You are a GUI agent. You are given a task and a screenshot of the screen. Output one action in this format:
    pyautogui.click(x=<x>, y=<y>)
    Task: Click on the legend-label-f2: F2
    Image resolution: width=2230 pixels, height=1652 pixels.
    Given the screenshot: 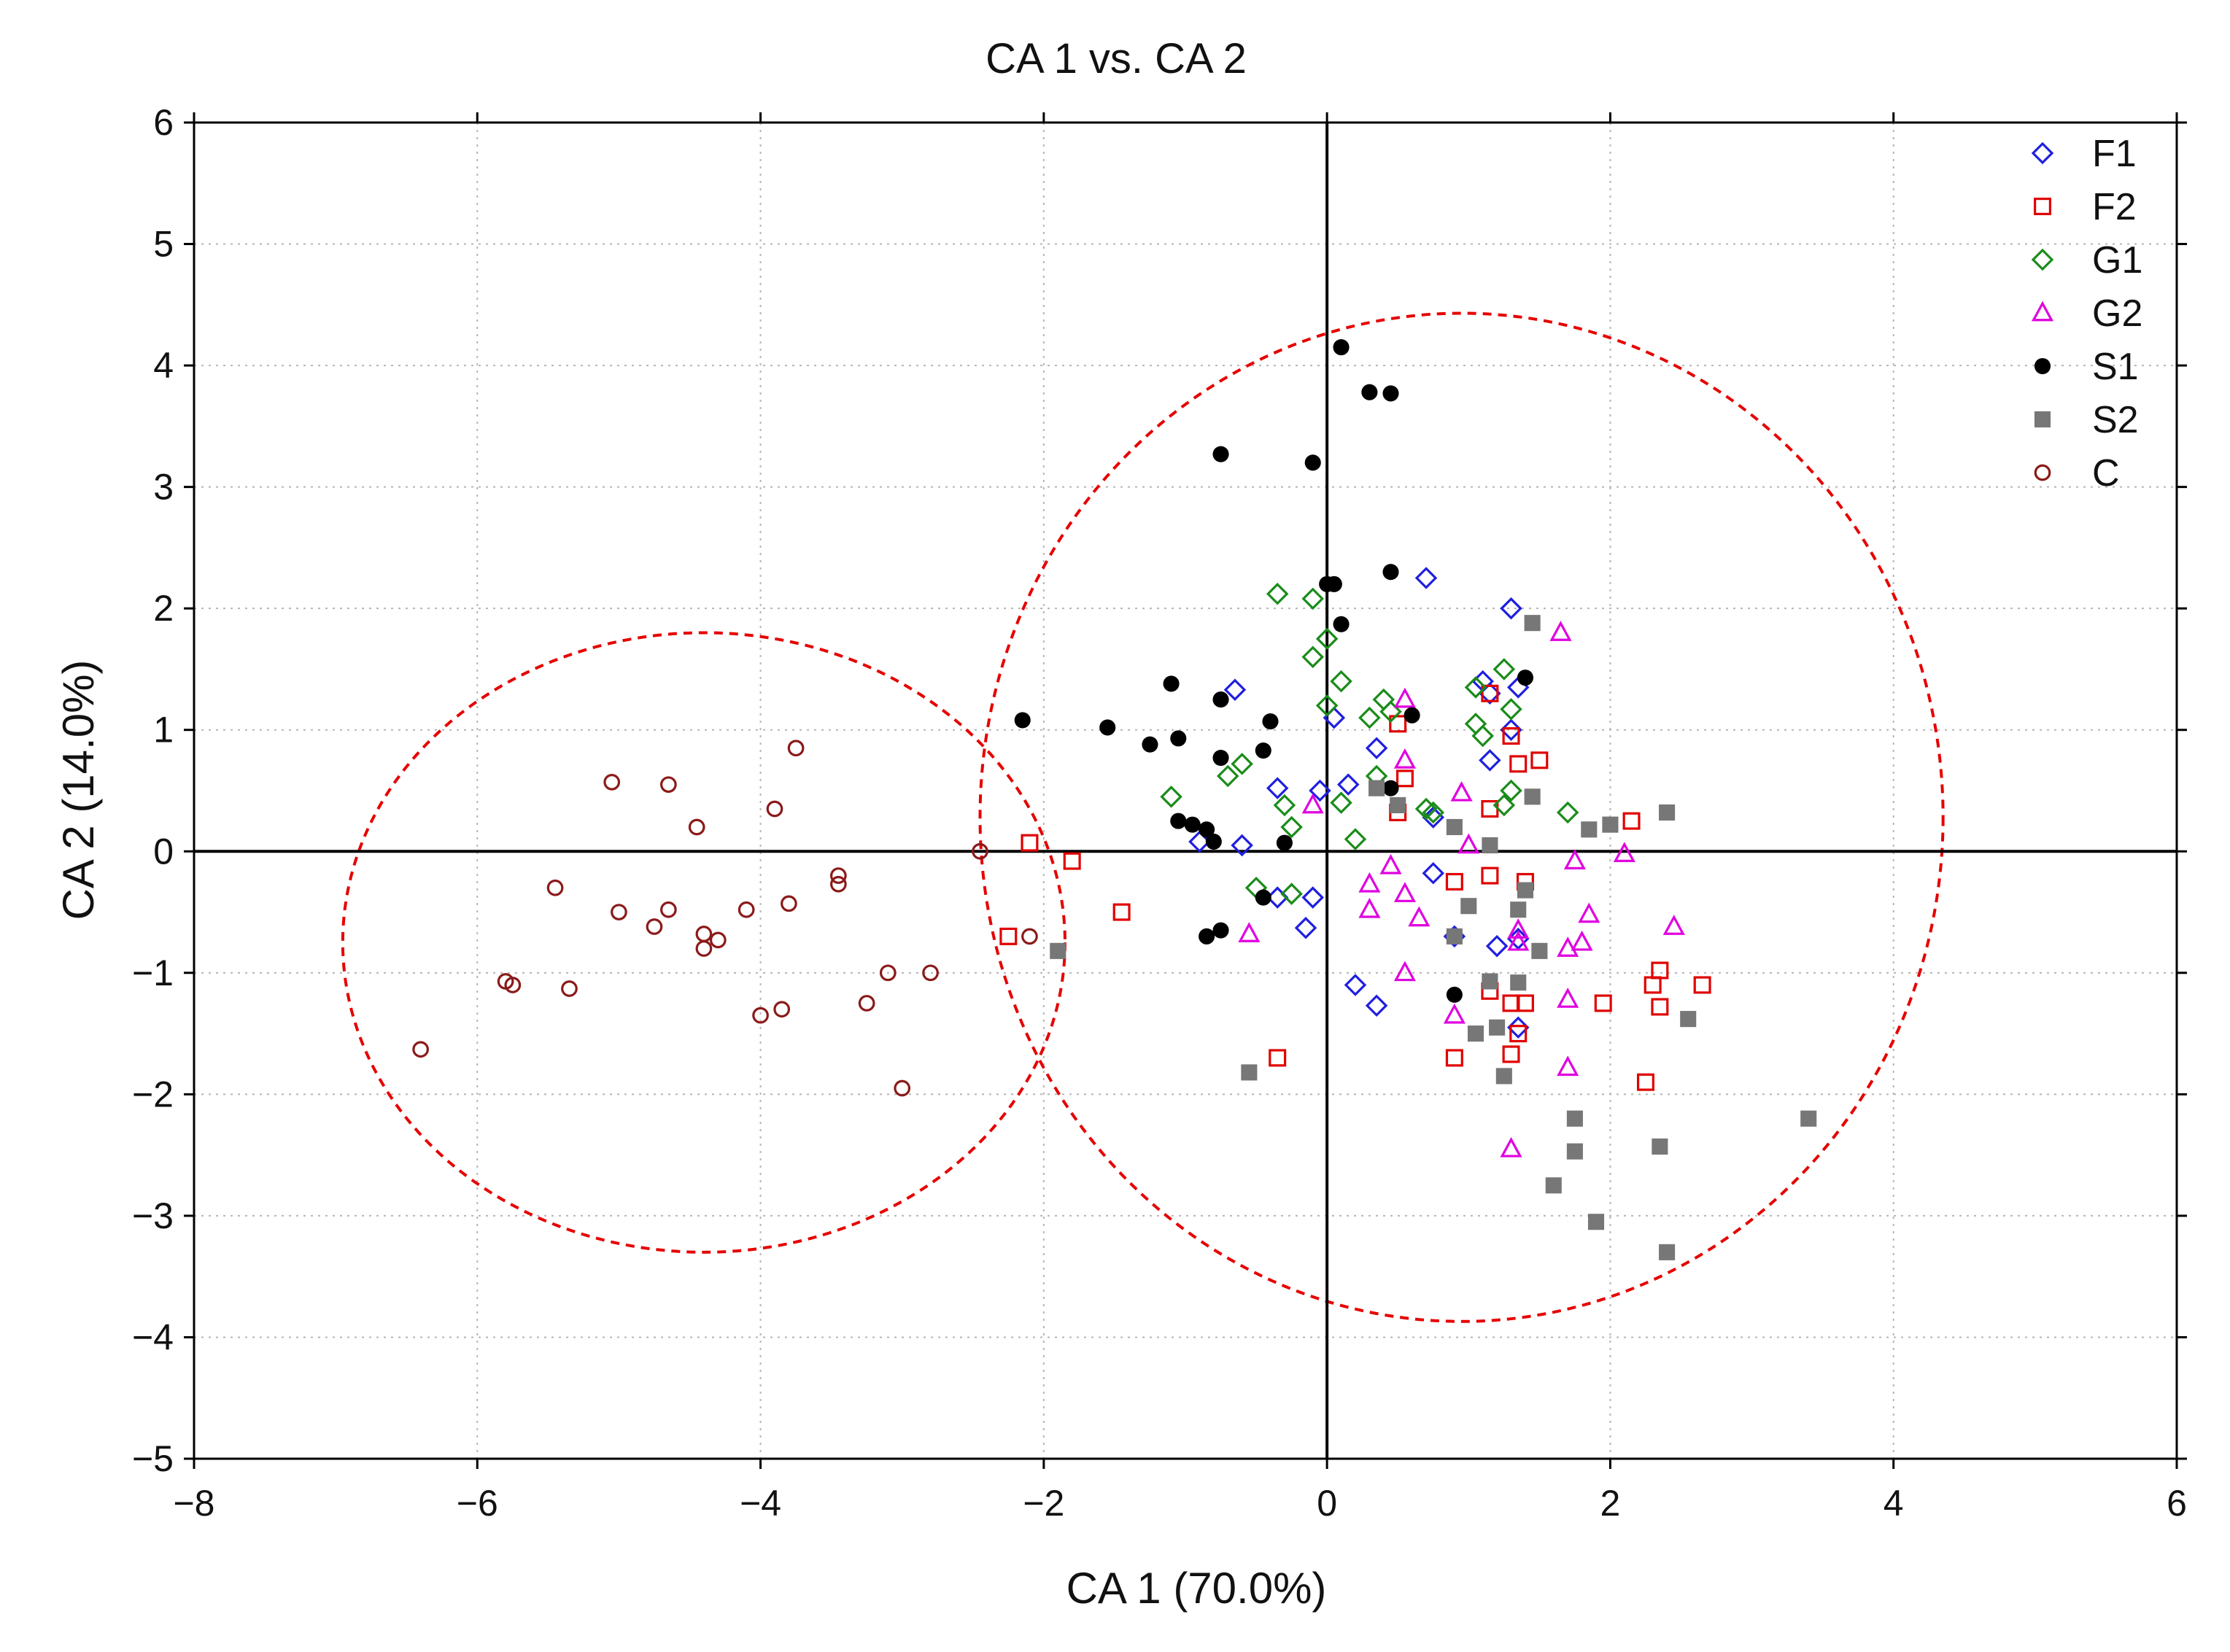 What is the action you would take?
    pyautogui.click(x=2114, y=207)
    